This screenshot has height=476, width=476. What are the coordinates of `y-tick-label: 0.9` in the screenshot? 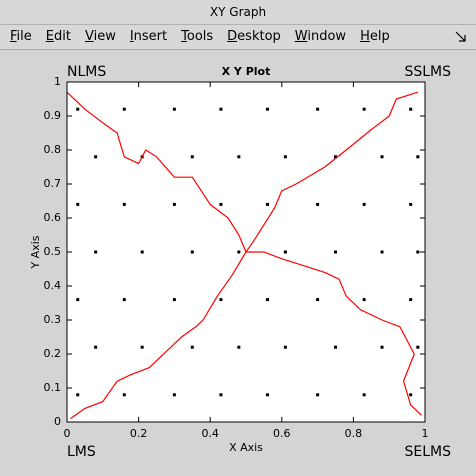 It's located at (53, 115).